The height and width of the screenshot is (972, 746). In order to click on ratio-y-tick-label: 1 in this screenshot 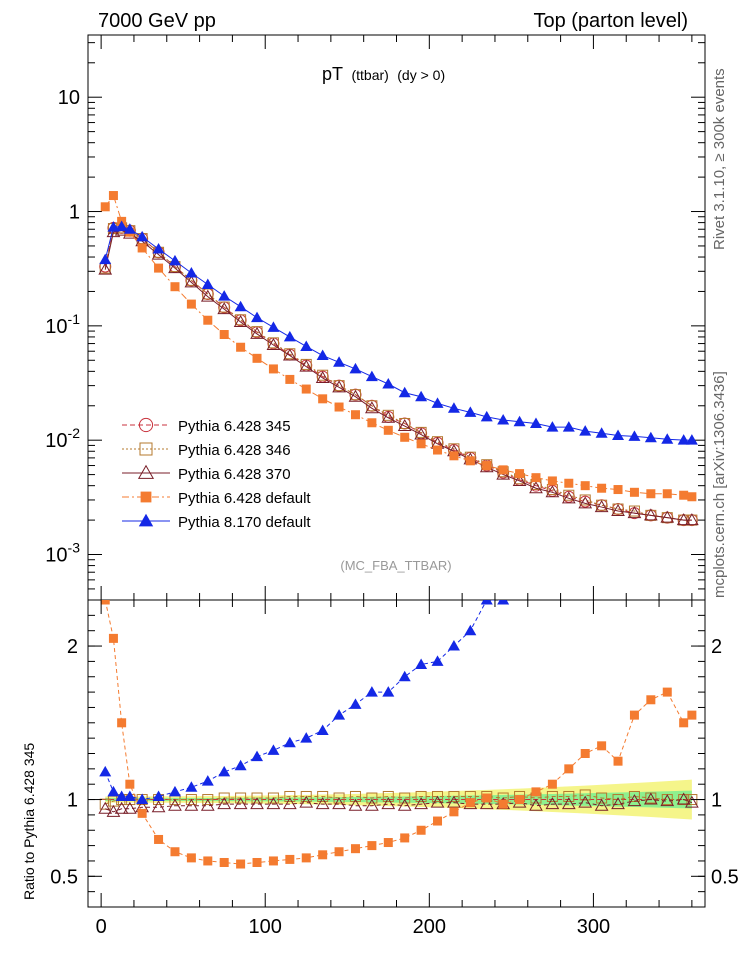, I will do `click(72, 801)`.